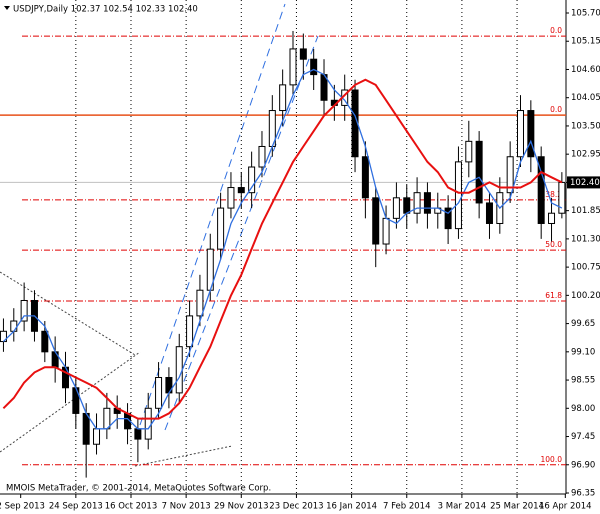  What do you see at coordinates (553, 194) in the screenshot?
I see `level-label: 38.2` at bounding box center [553, 194].